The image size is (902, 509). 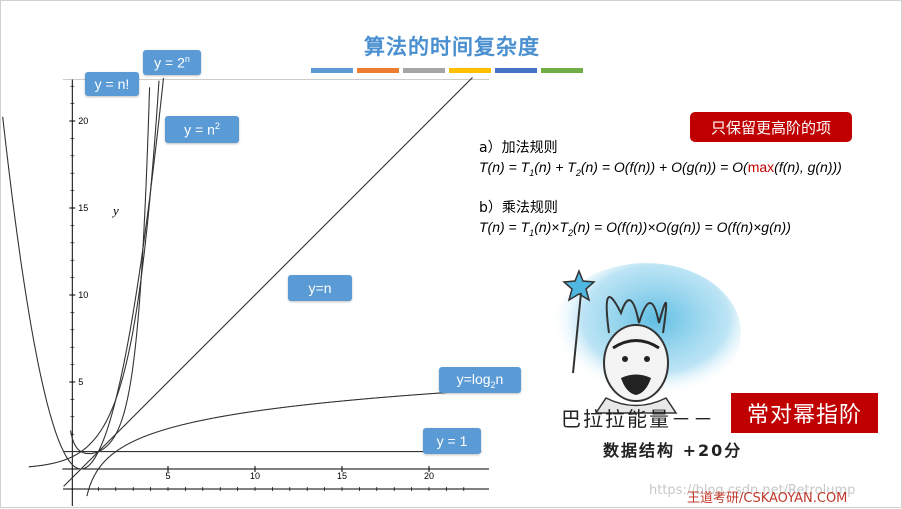 What do you see at coordinates (342, 476) in the screenshot?
I see `x-tick-label: 15` at bounding box center [342, 476].